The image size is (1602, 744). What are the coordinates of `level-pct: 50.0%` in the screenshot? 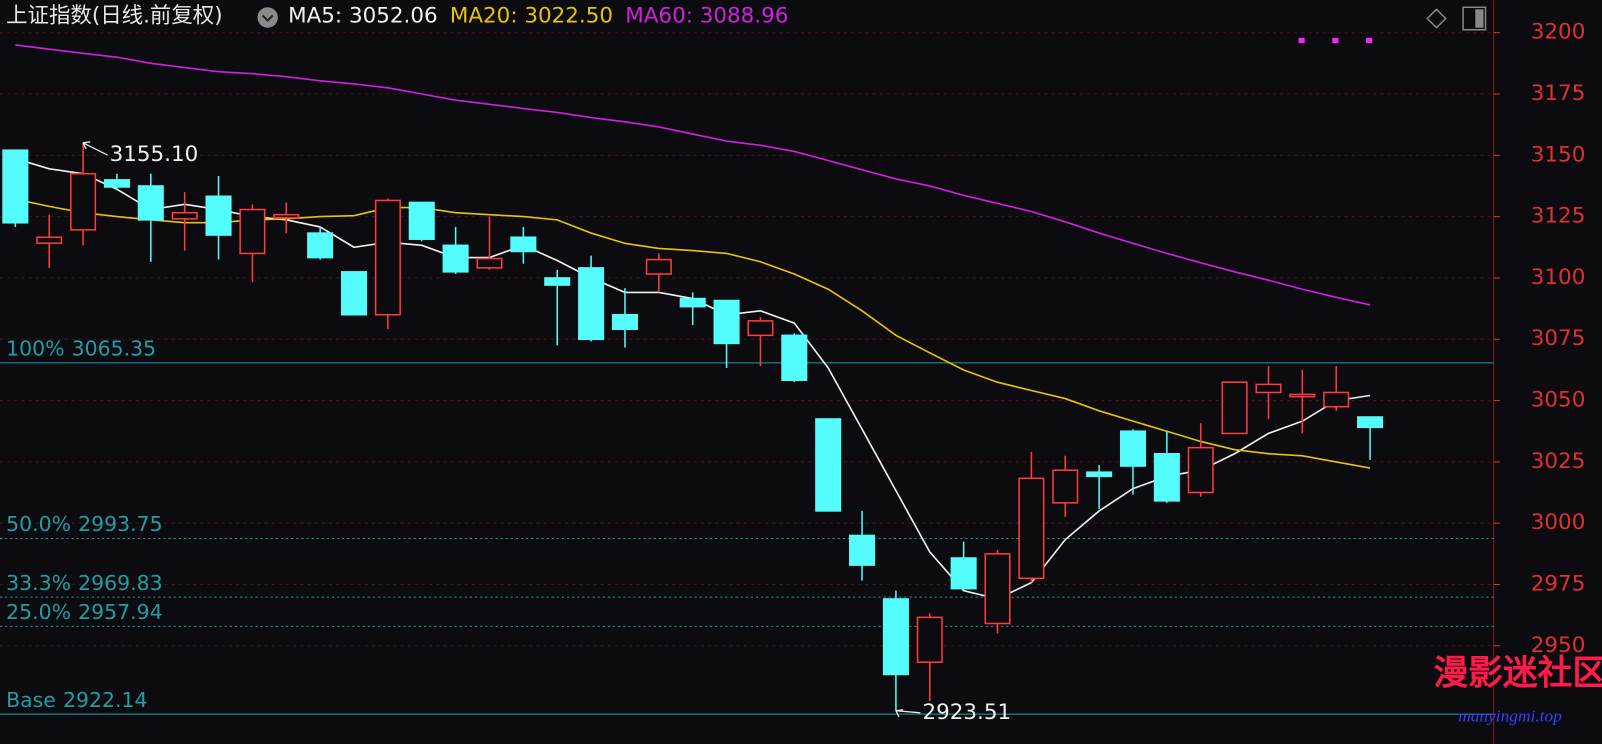 It's located at (38, 524).